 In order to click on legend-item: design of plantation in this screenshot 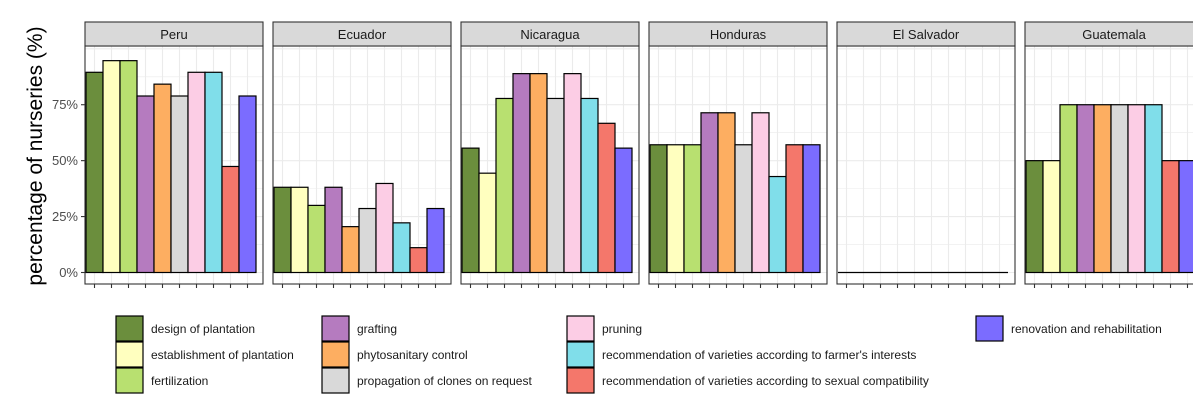, I will do `click(185, 328)`.